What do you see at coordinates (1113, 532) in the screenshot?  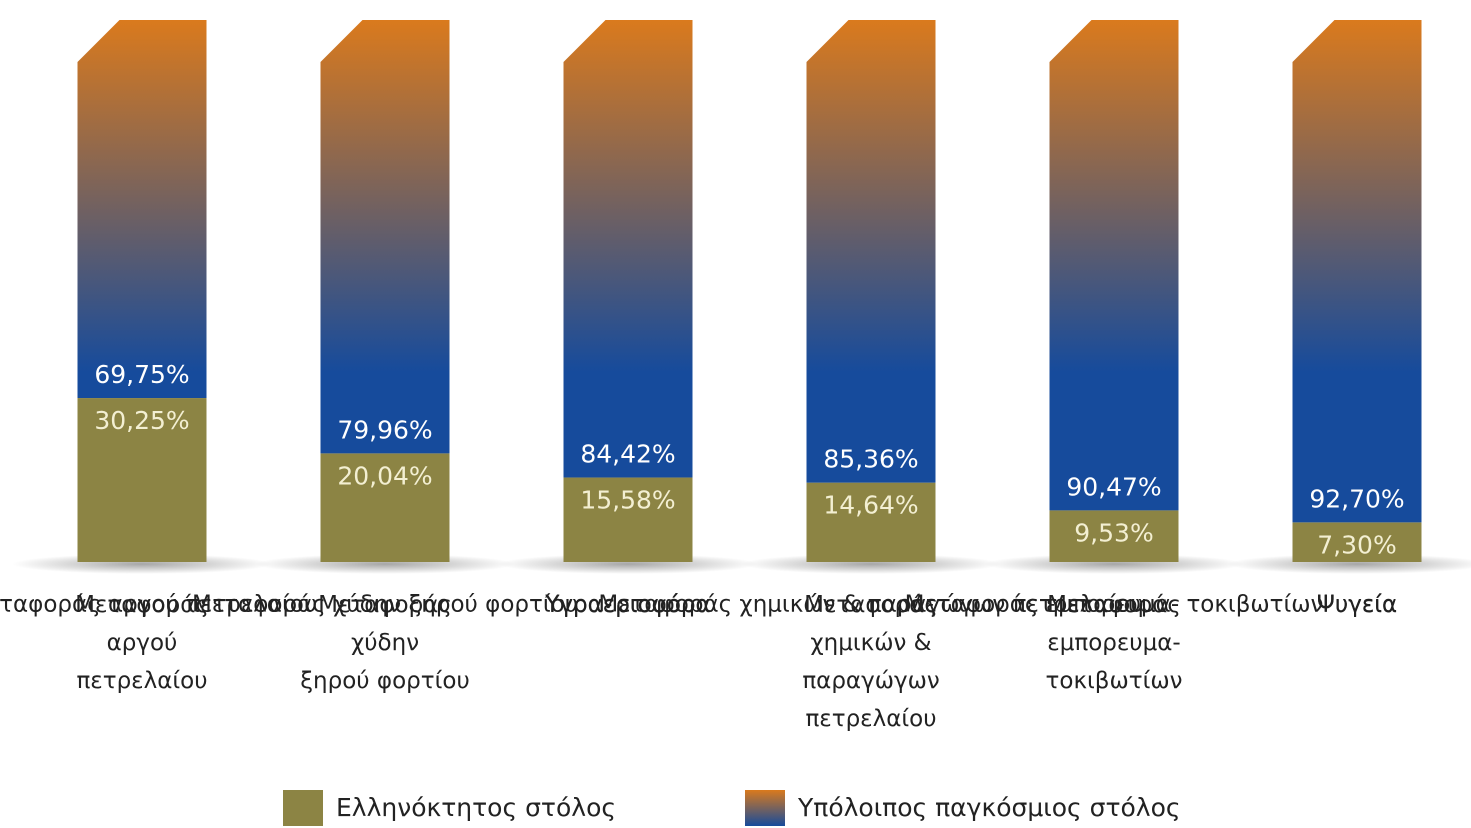 I see `value-label: 9,53%` at bounding box center [1113, 532].